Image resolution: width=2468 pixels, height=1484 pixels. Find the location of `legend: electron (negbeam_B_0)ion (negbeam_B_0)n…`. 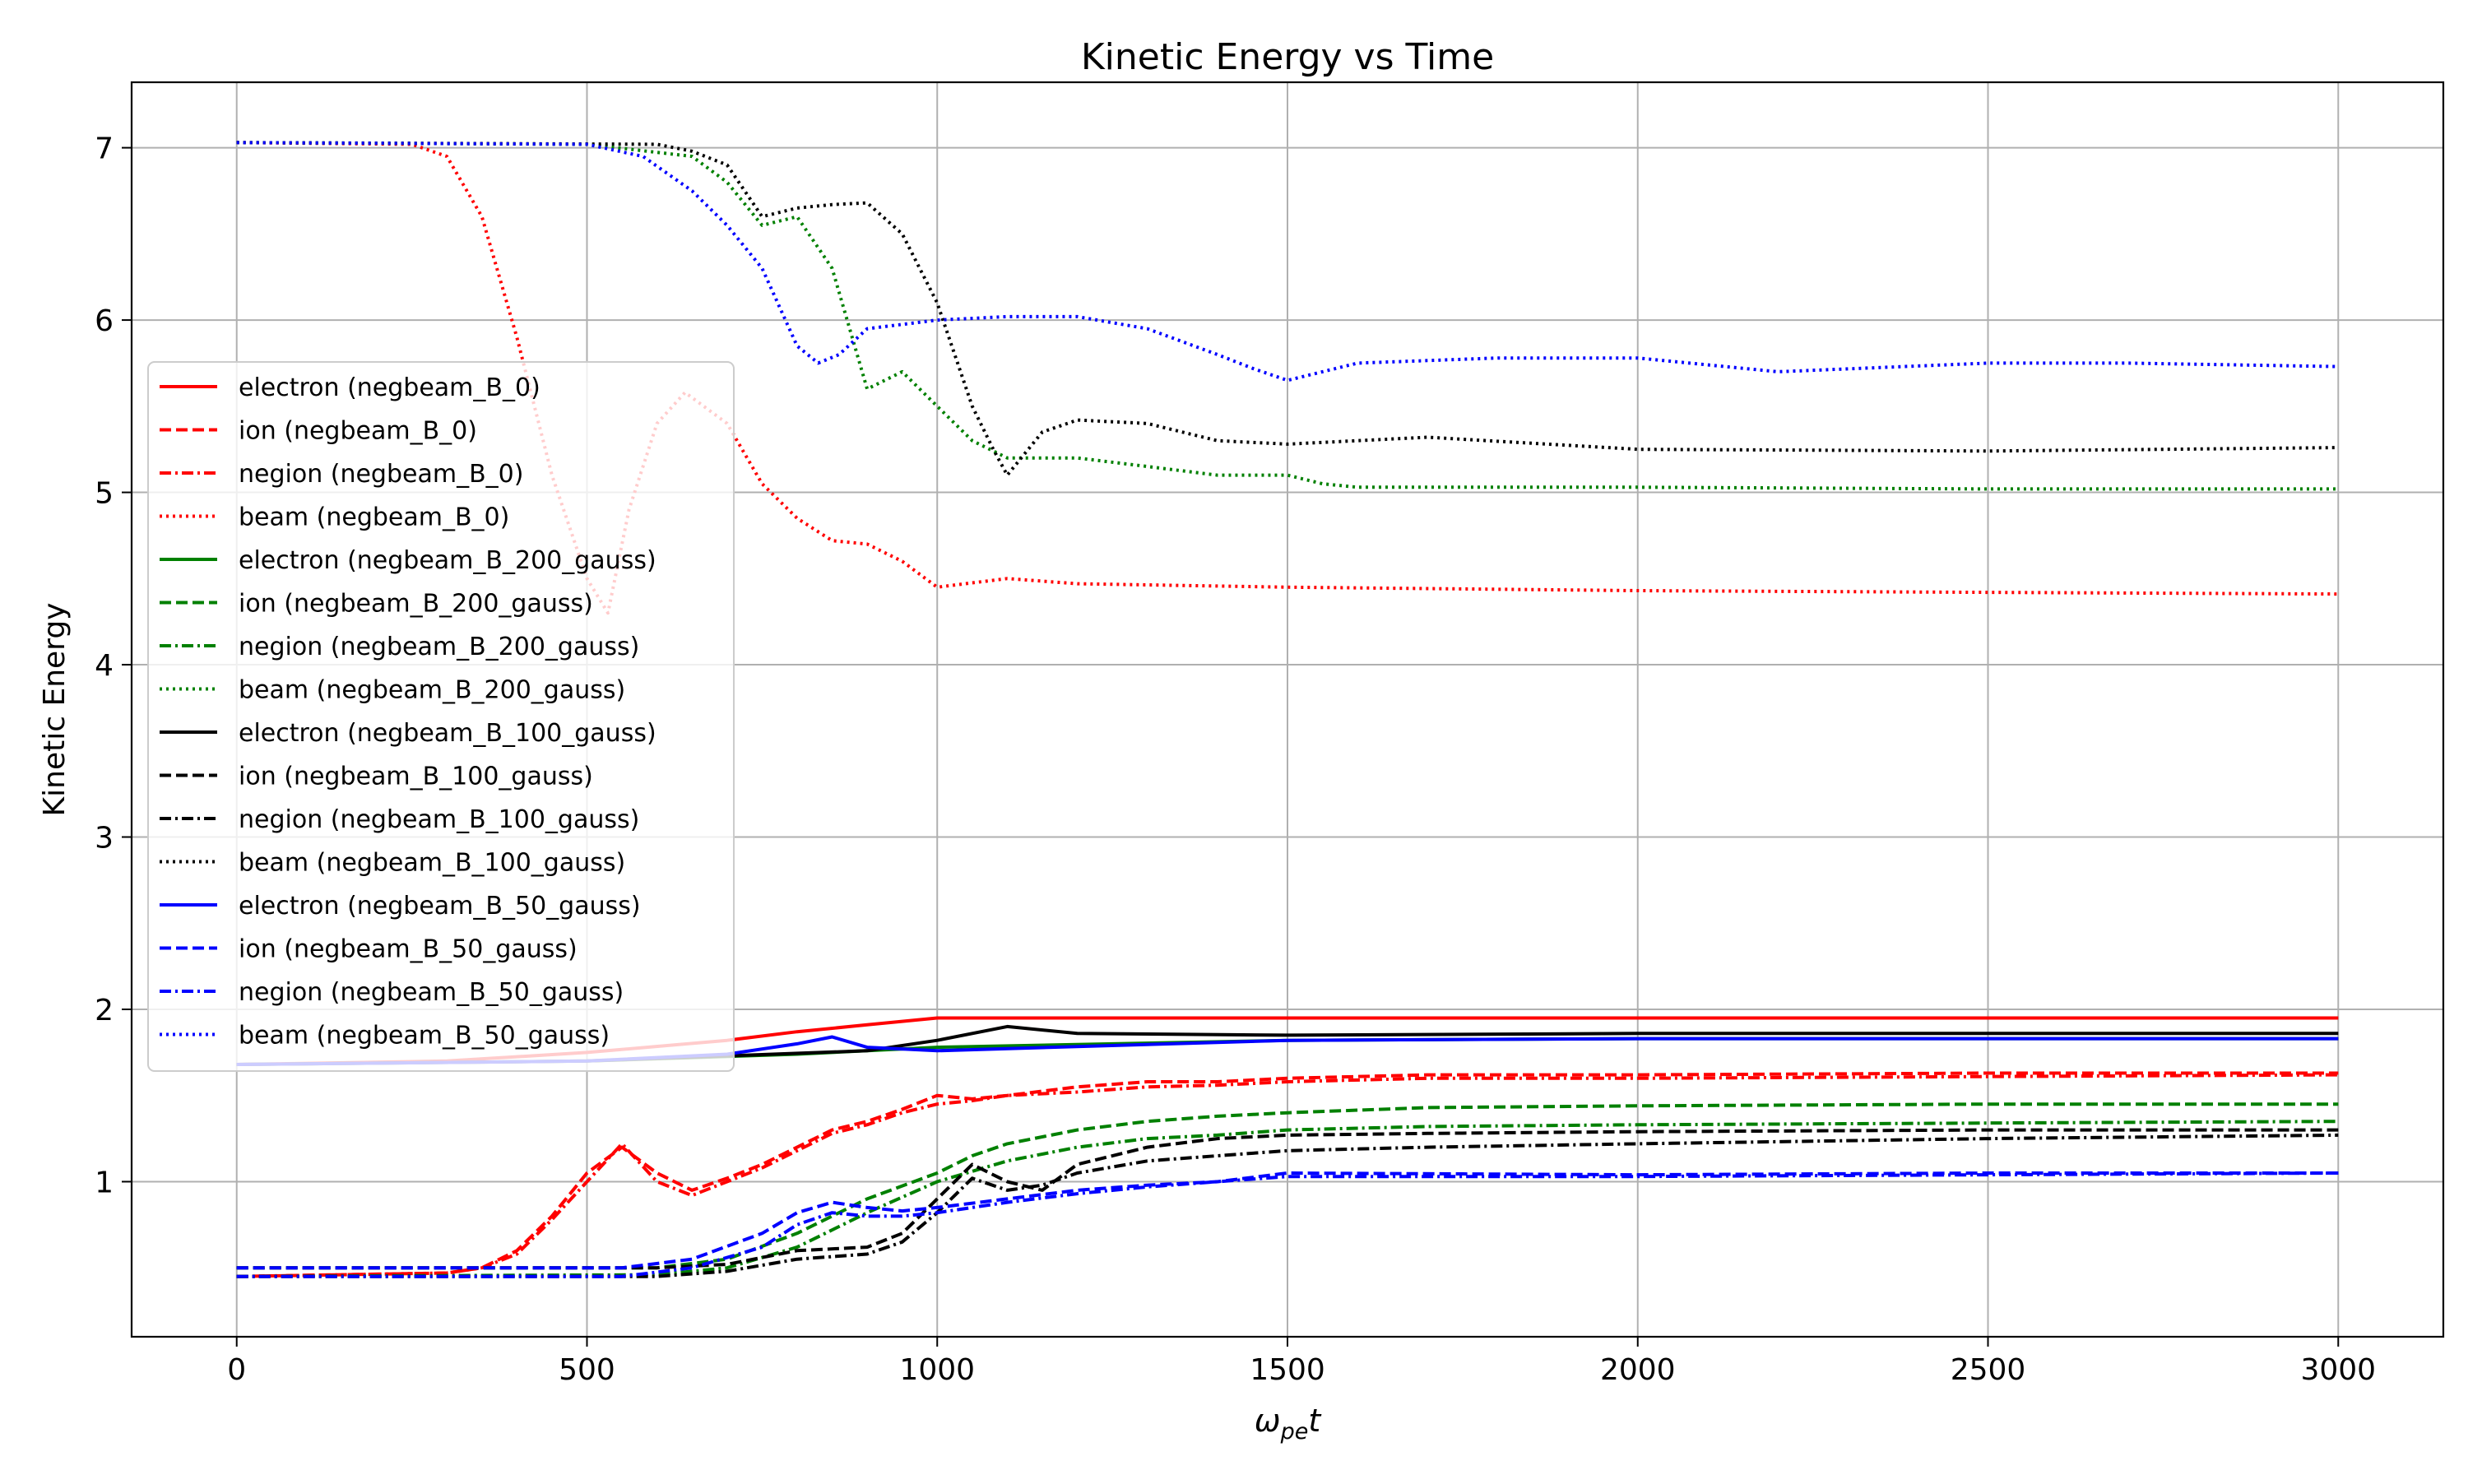

legend: electron (negbeam_B_0)ion (negbeam_B_0)n… is located at coordinates (441, 716).